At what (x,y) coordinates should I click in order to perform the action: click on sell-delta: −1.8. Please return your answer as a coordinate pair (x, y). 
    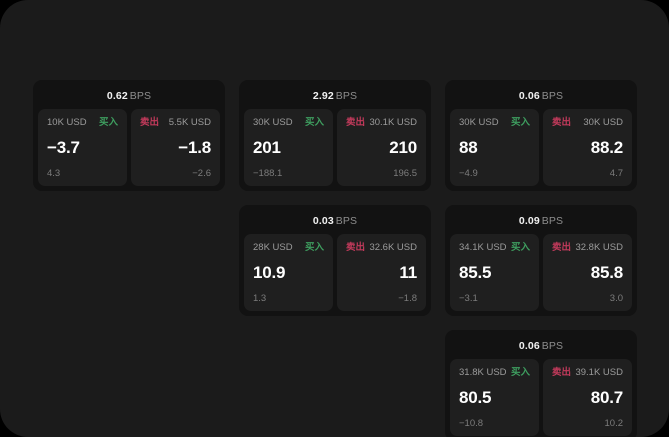
    Looking at the image, I should click on (407, 298).